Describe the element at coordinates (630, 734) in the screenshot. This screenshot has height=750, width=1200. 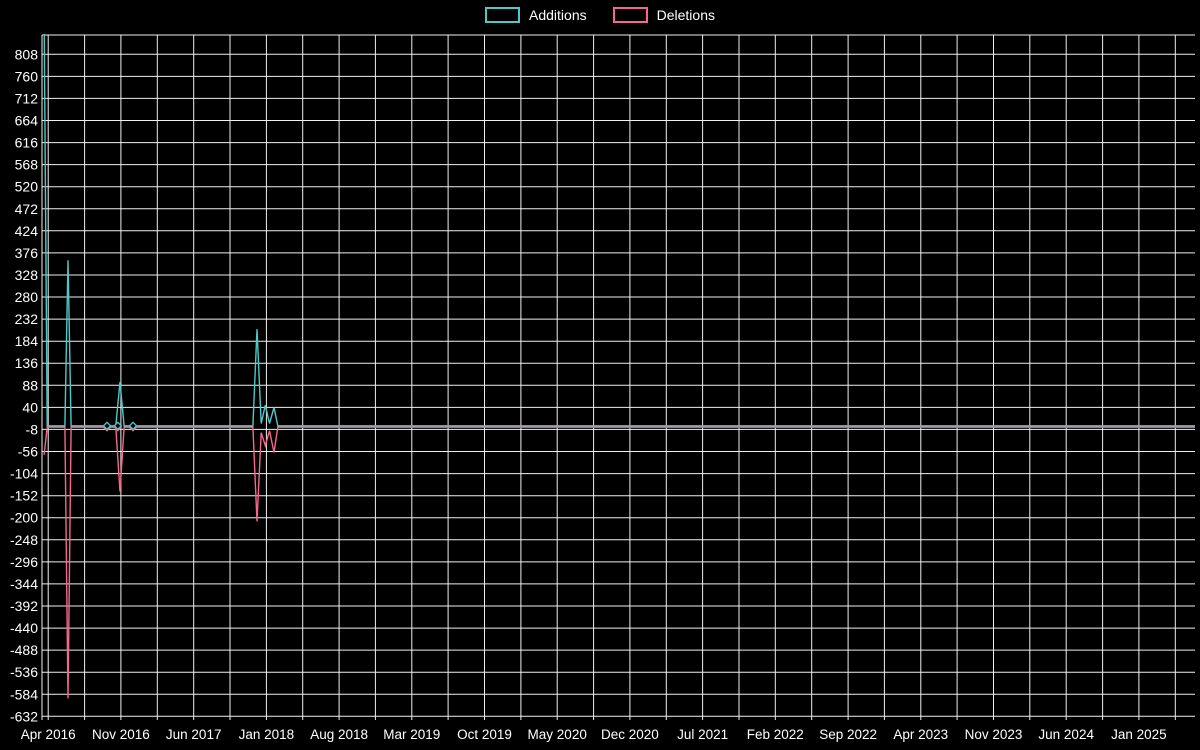
I see `x-tick-label: Dec 2020` at that location.